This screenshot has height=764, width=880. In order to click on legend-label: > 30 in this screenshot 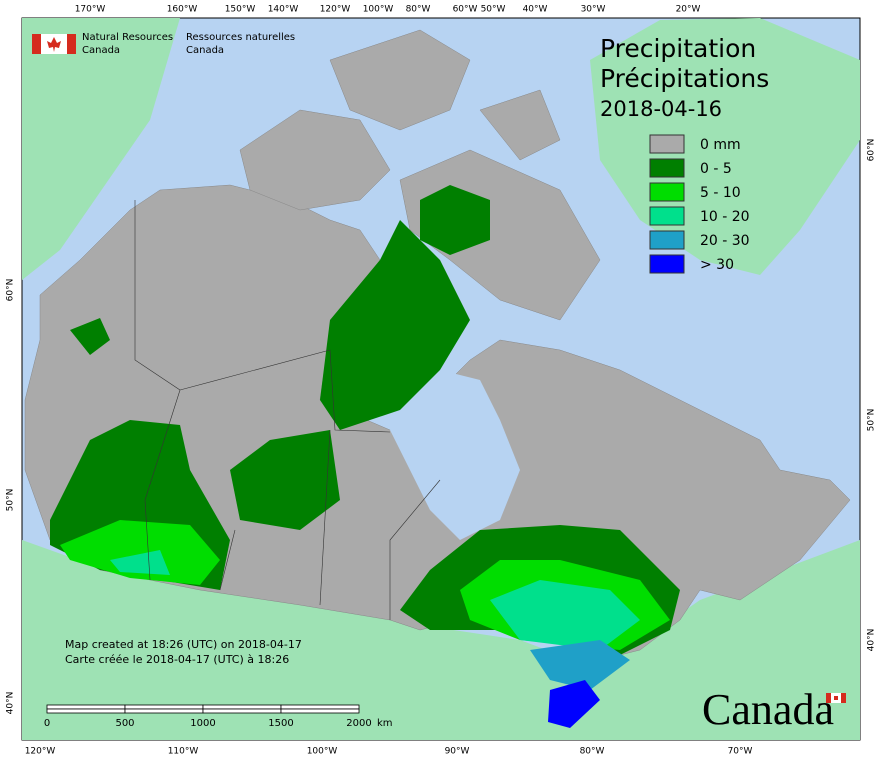, I will do `click(717, 265)`.